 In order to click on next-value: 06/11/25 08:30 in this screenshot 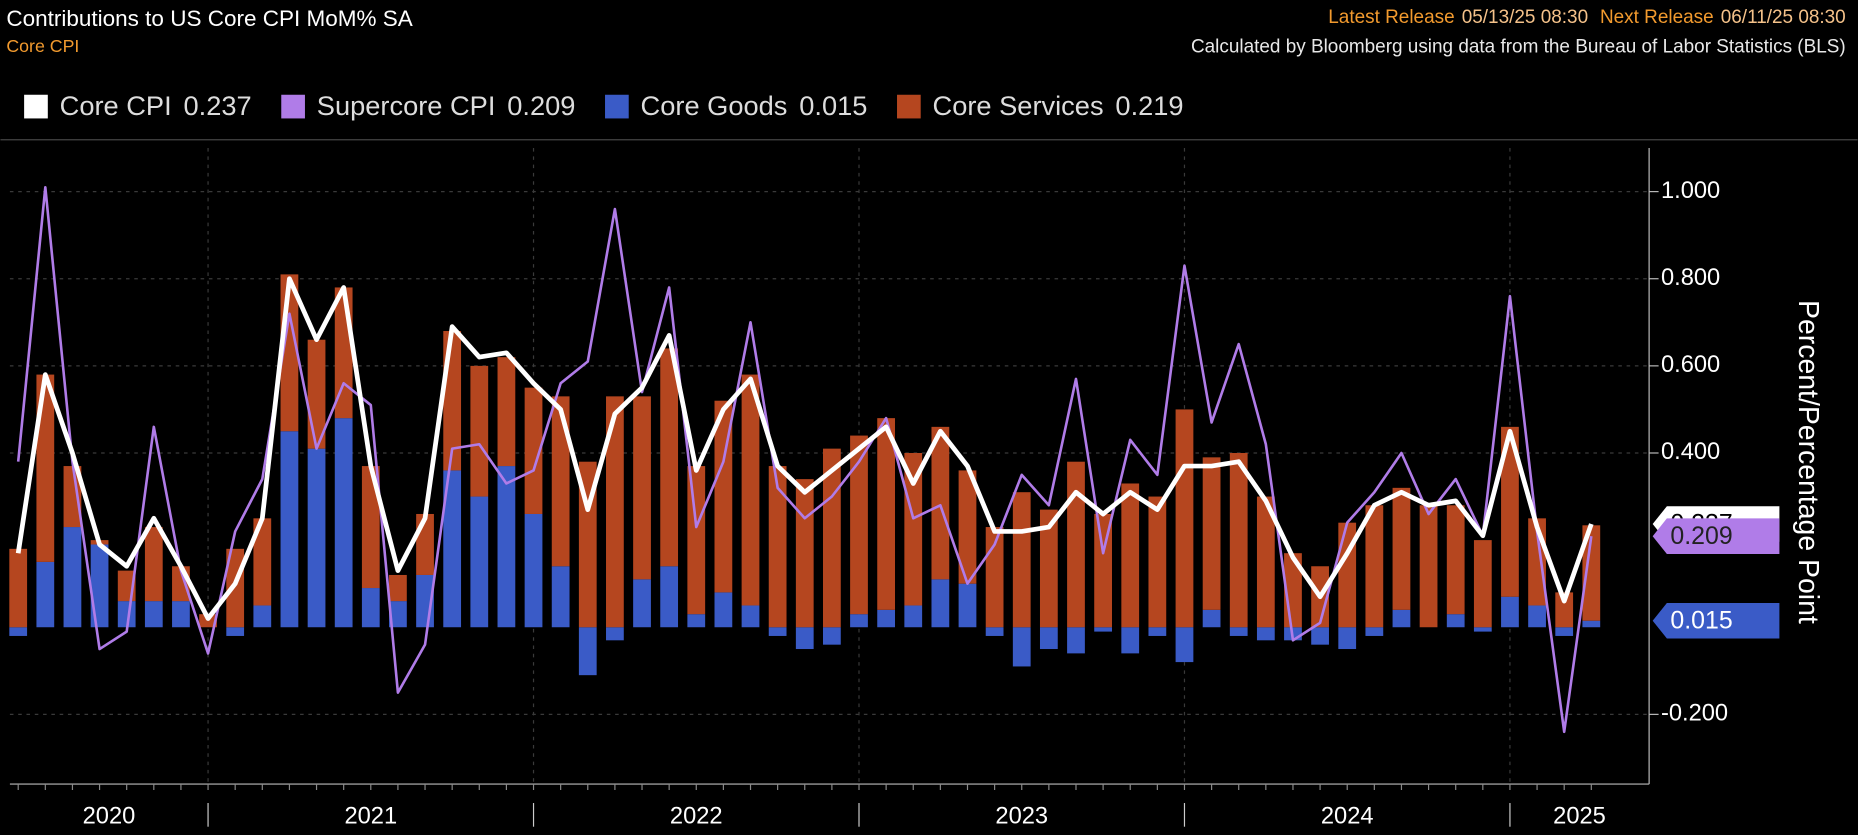, I will do `click(1783, 17)`.